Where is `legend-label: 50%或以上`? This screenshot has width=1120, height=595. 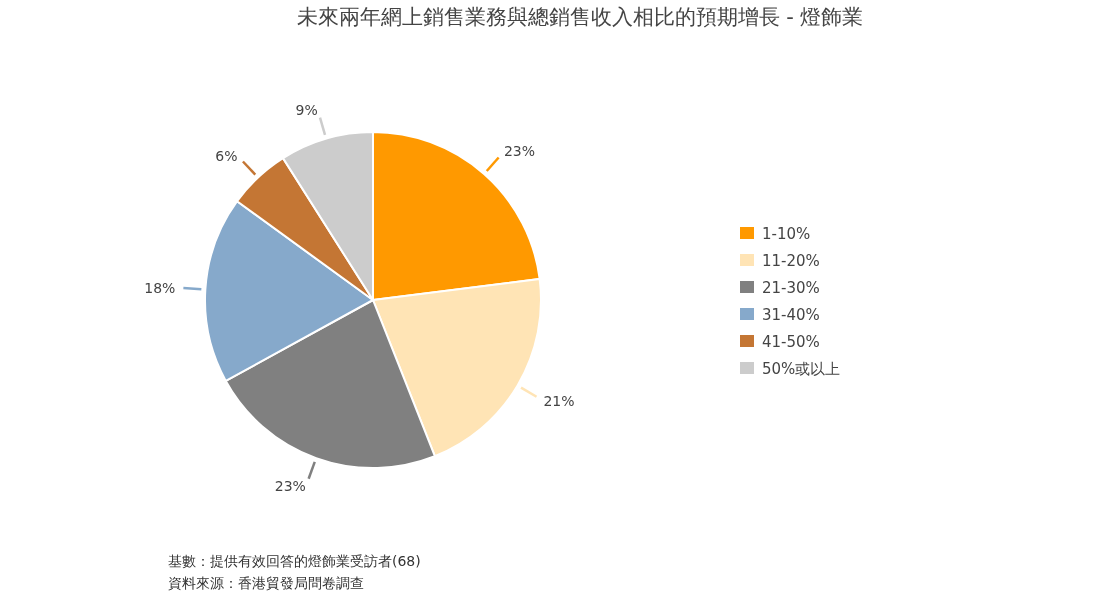
legend-label: 50%或以上 is located at coordinates (801, 369).